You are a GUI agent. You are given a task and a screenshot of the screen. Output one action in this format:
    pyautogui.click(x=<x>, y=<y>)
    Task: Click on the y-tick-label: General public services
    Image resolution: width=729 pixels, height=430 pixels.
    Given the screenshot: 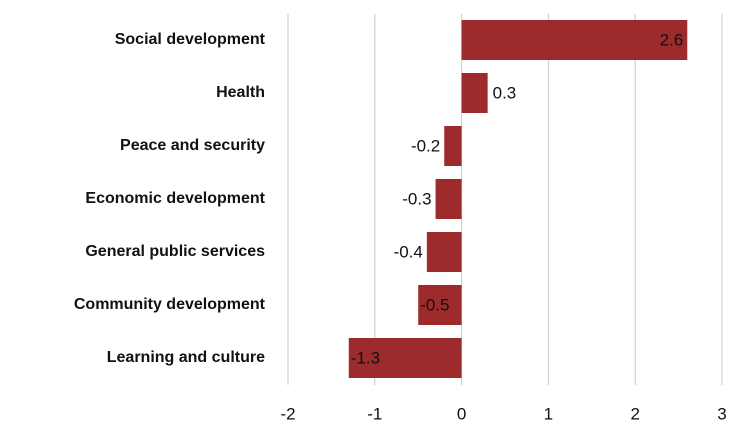 What is the action you would take?
    pyautogui.click(x=175, y=251)
    